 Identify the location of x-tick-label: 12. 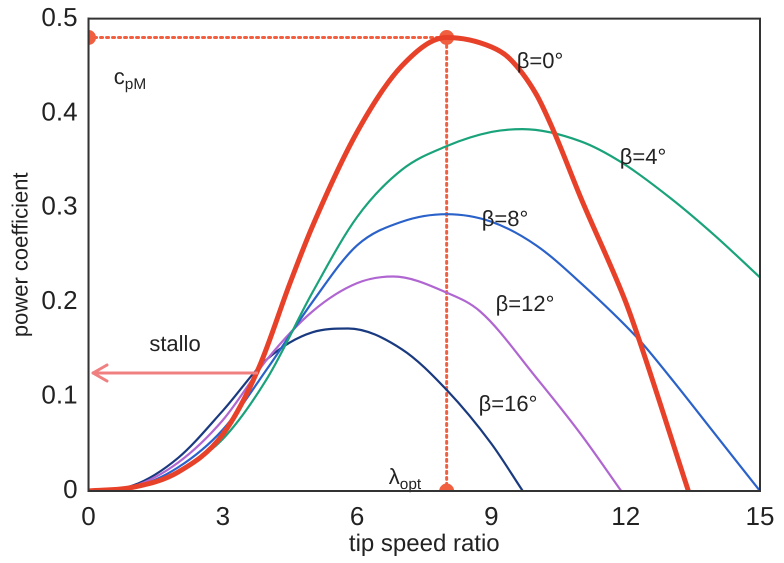
(625, 515).